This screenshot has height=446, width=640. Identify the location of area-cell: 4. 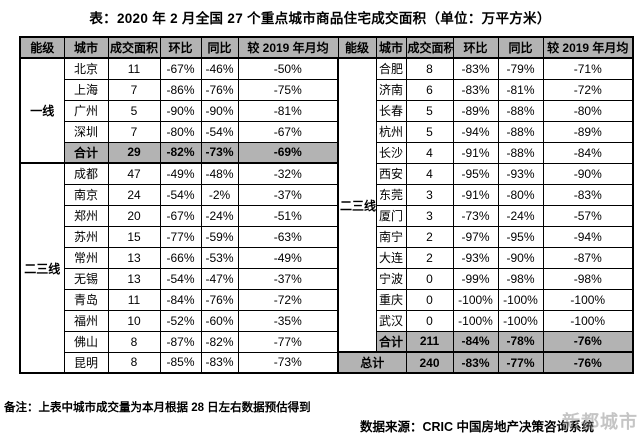
(429, 173).